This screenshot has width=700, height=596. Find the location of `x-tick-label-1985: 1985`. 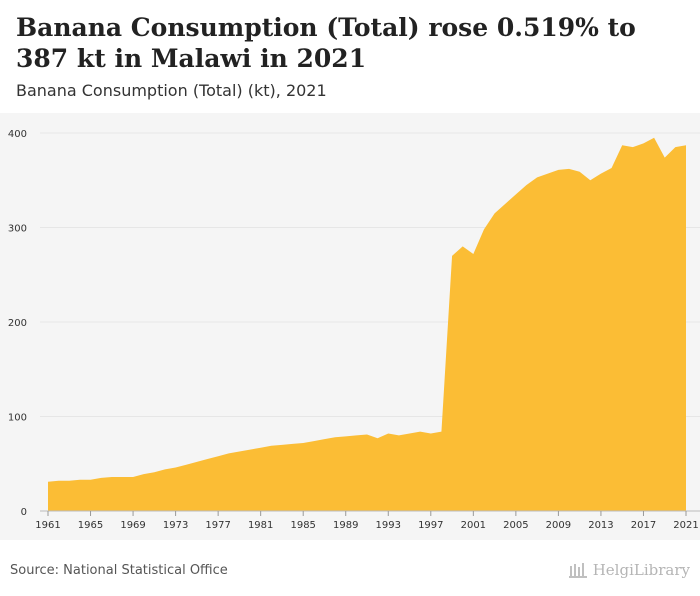

x-tick-label-1985: 1985 is located at coordinates (302, 525).